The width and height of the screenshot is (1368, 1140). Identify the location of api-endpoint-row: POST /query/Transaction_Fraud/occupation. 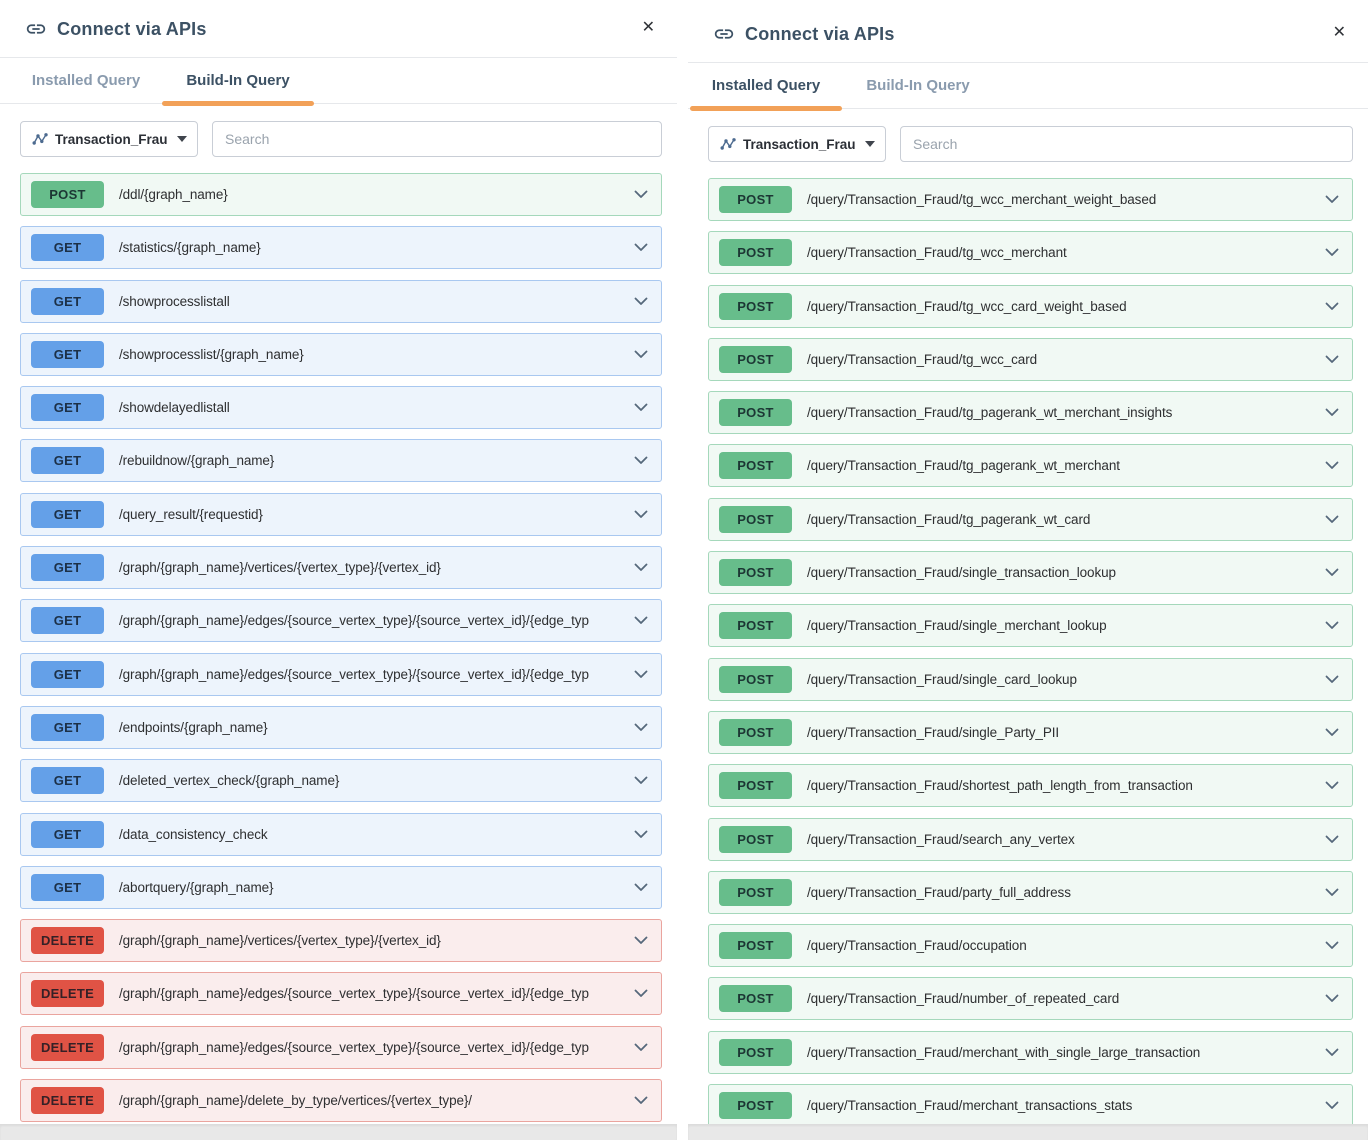
(1030, 946).